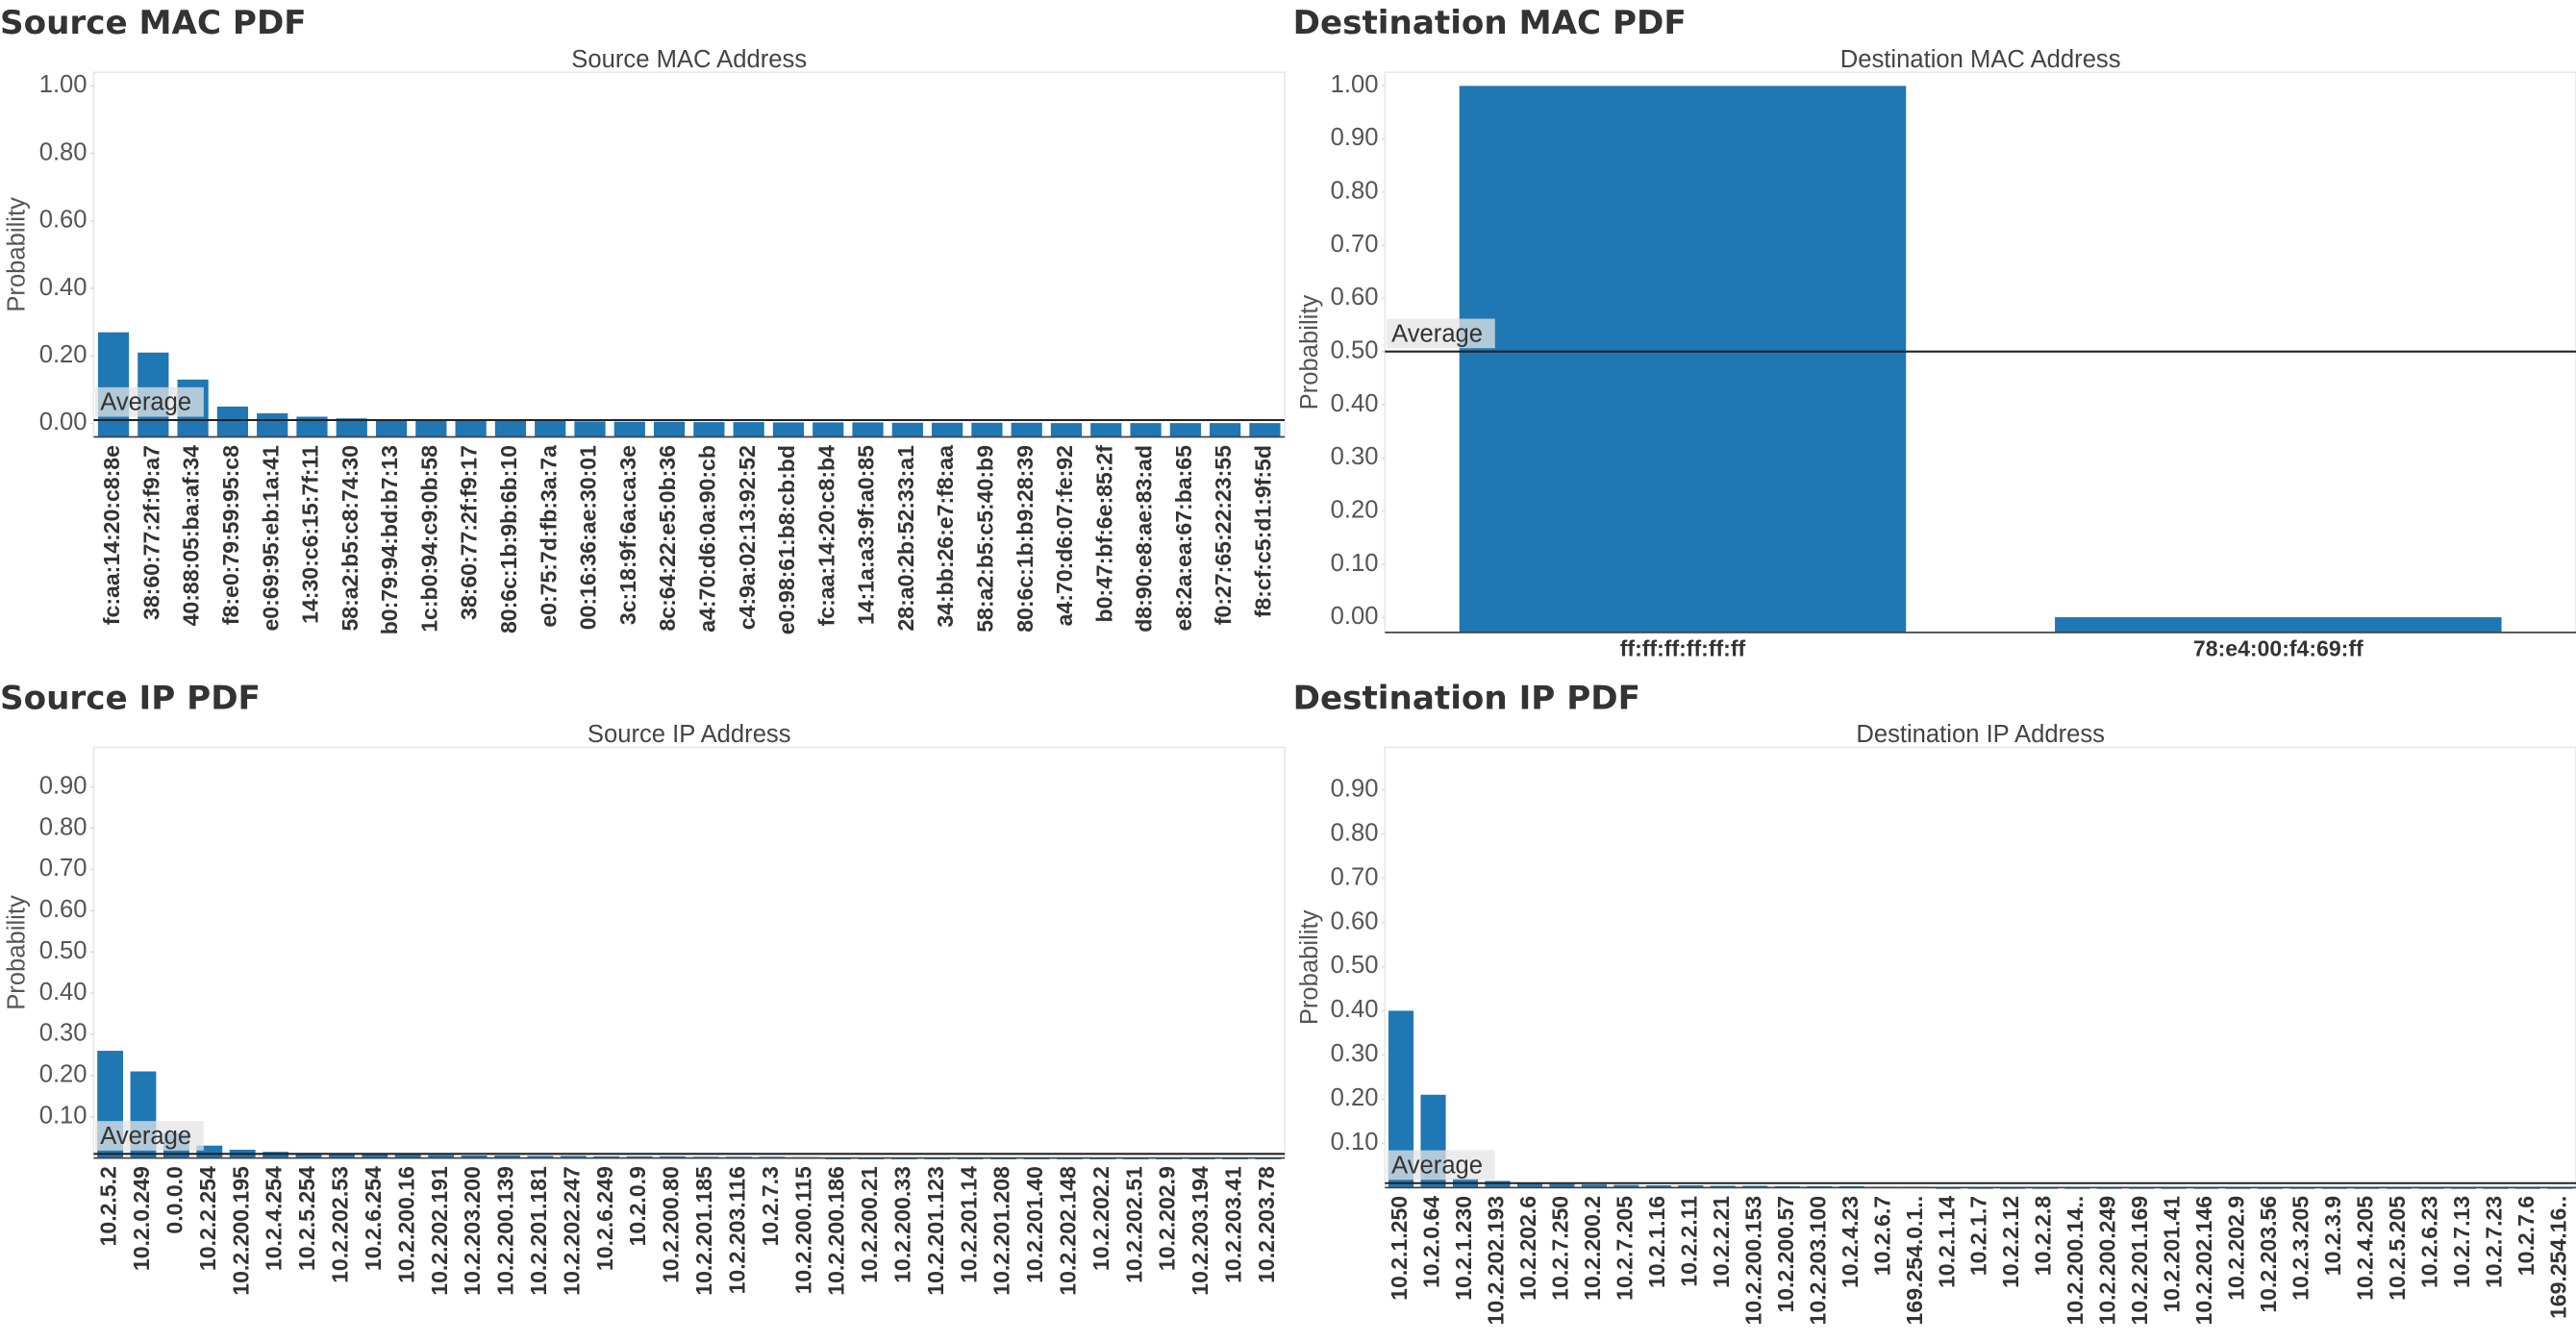 This screenshot has height=1342, width=2576. Describe the element at coordinates (2043, 1236) in the screenshot. I see `x-tick-label: 10.2.2.8` at that location.